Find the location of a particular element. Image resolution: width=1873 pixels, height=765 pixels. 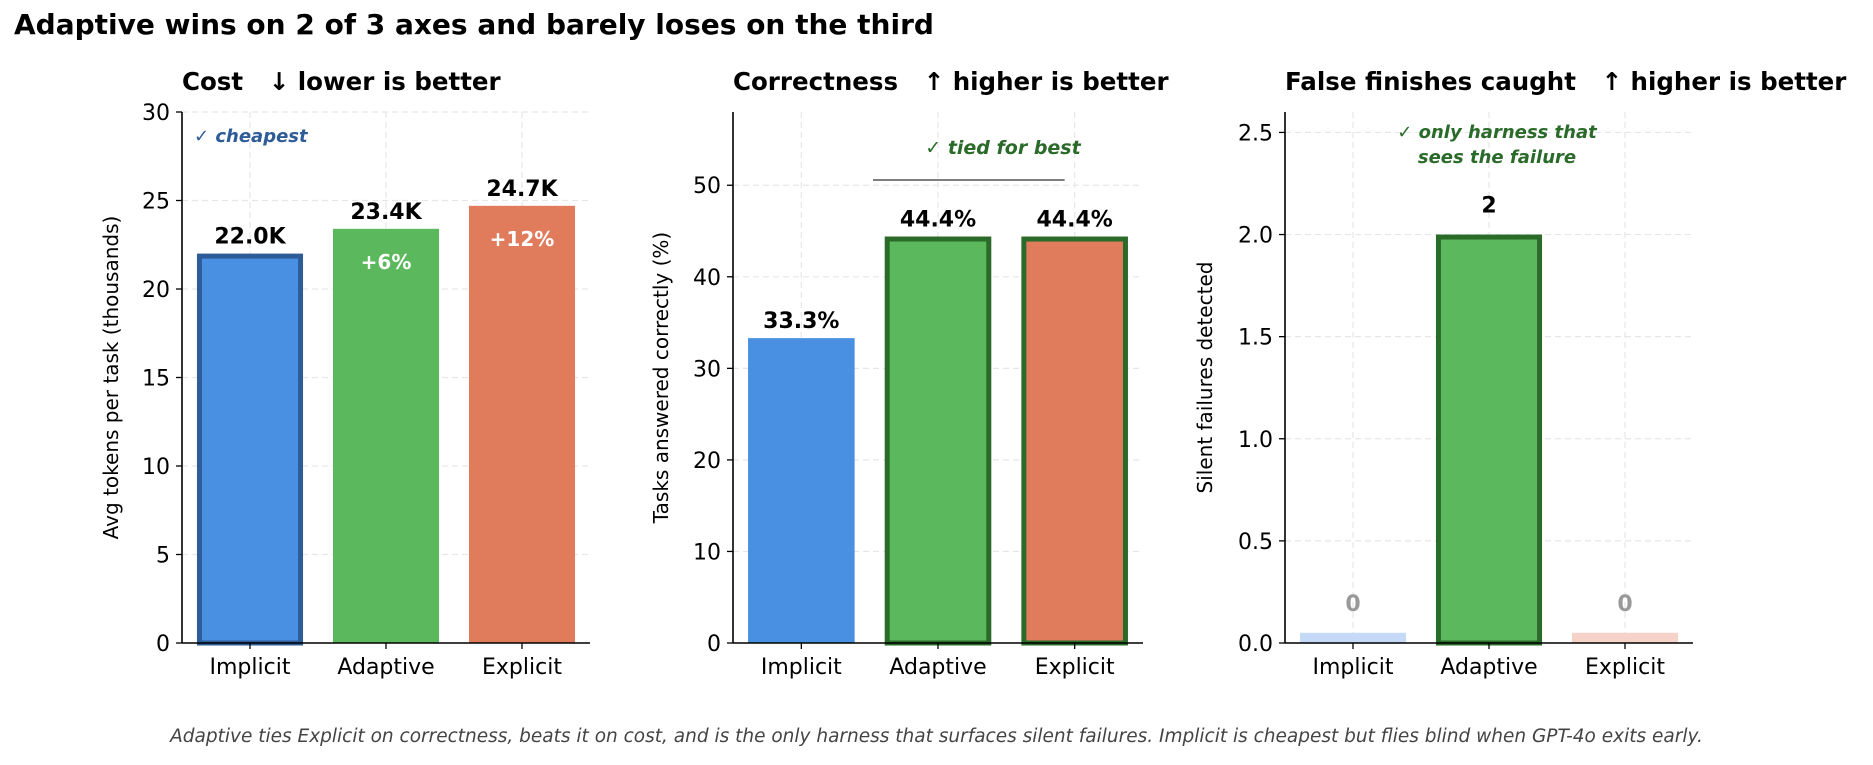

y-tick-label: 40 is located at coordinates (707, 278).